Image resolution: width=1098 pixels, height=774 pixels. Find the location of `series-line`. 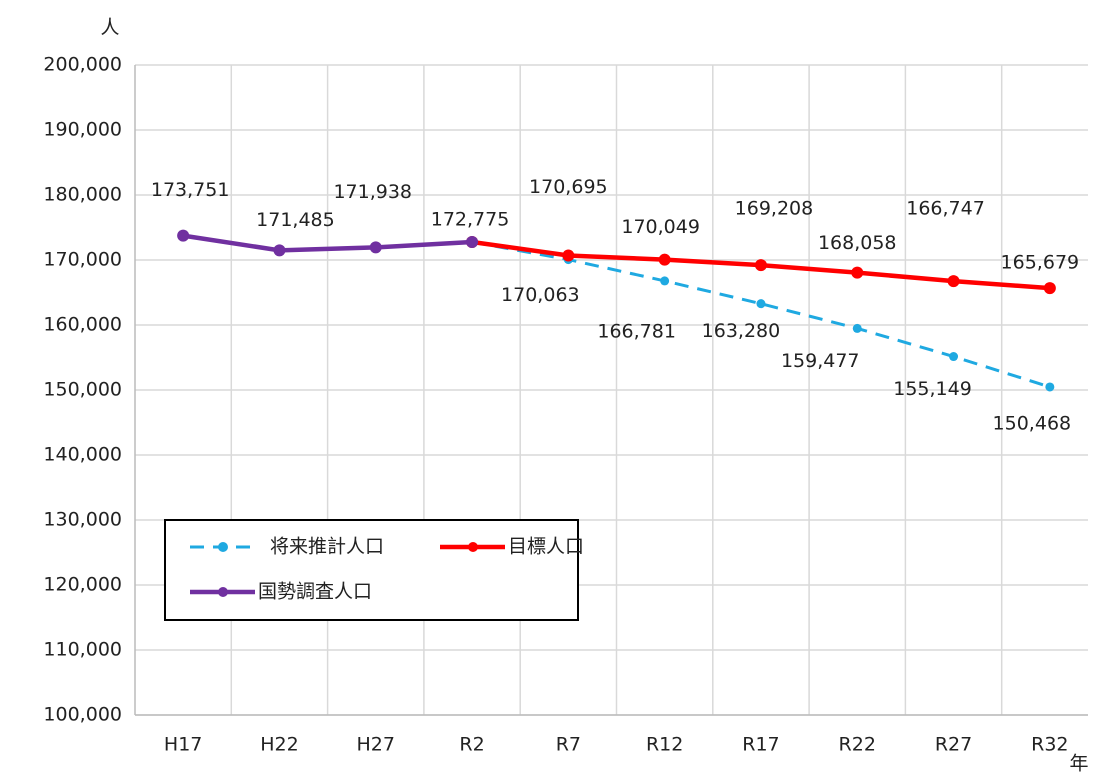

series-line is located at coordinates (327, 243).